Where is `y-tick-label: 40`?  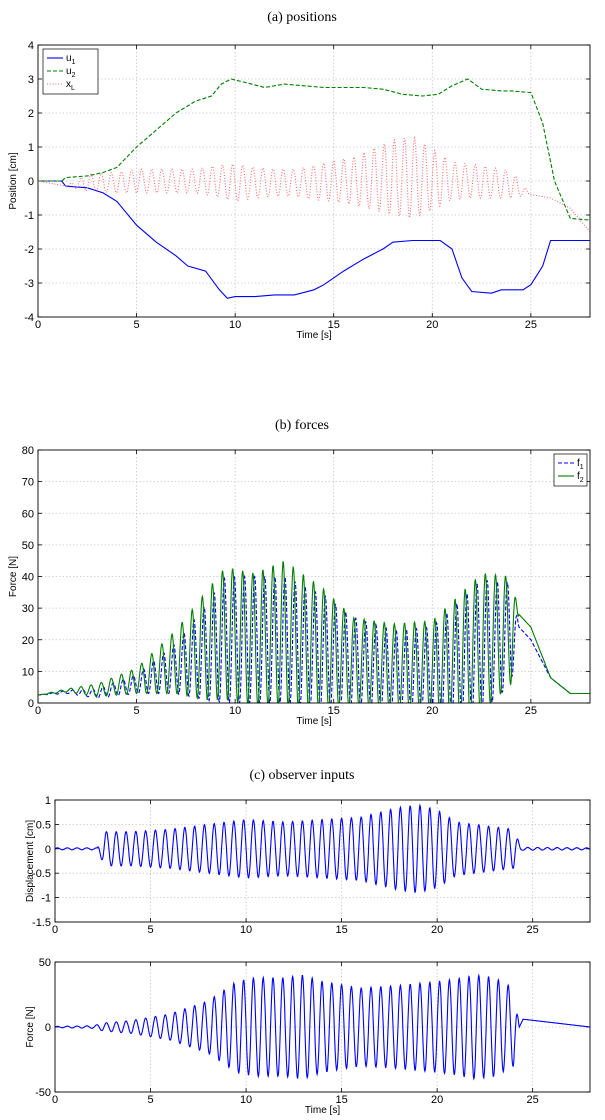 y-tick-label: 40 is located at coordinates (28, 578).